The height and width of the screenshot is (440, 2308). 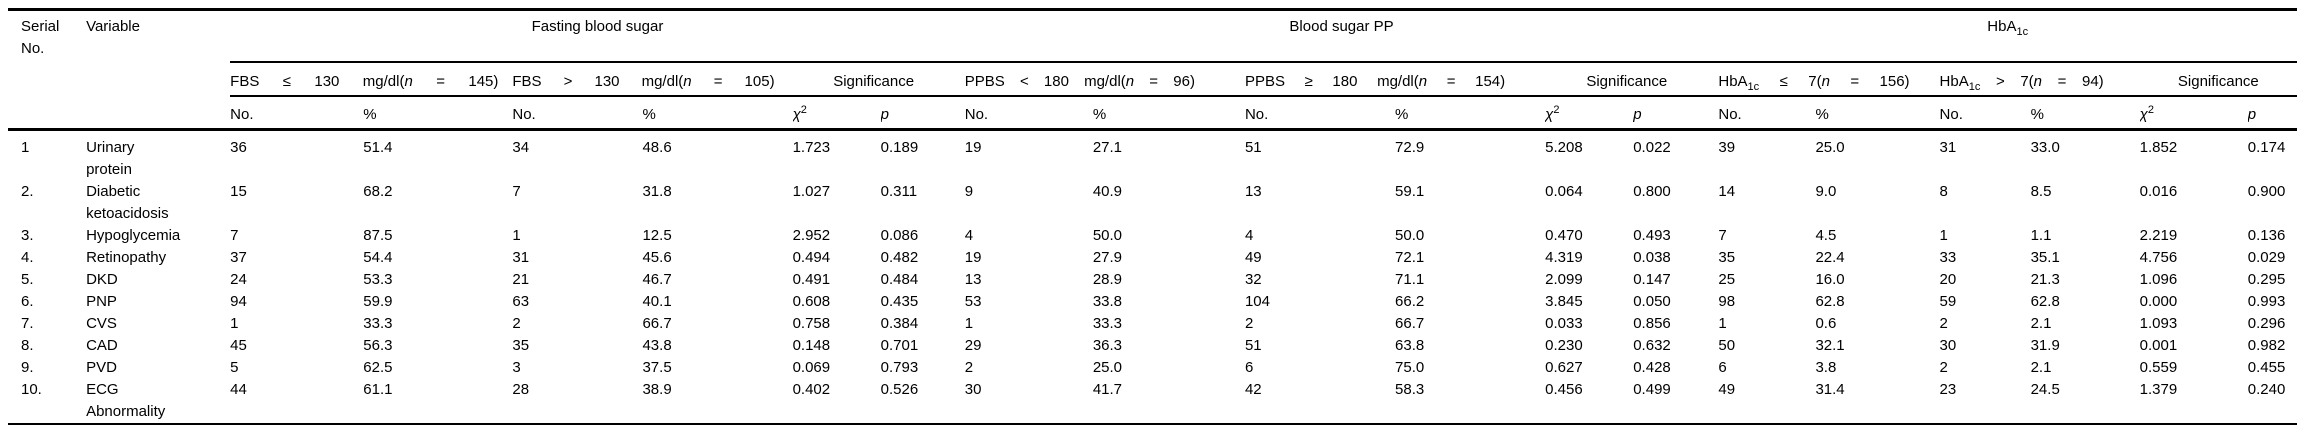 What do you see at coordinates (1564, 301) in the screenshot?
I see `value-cell: 3.845` at bounding box center [1564, 301].